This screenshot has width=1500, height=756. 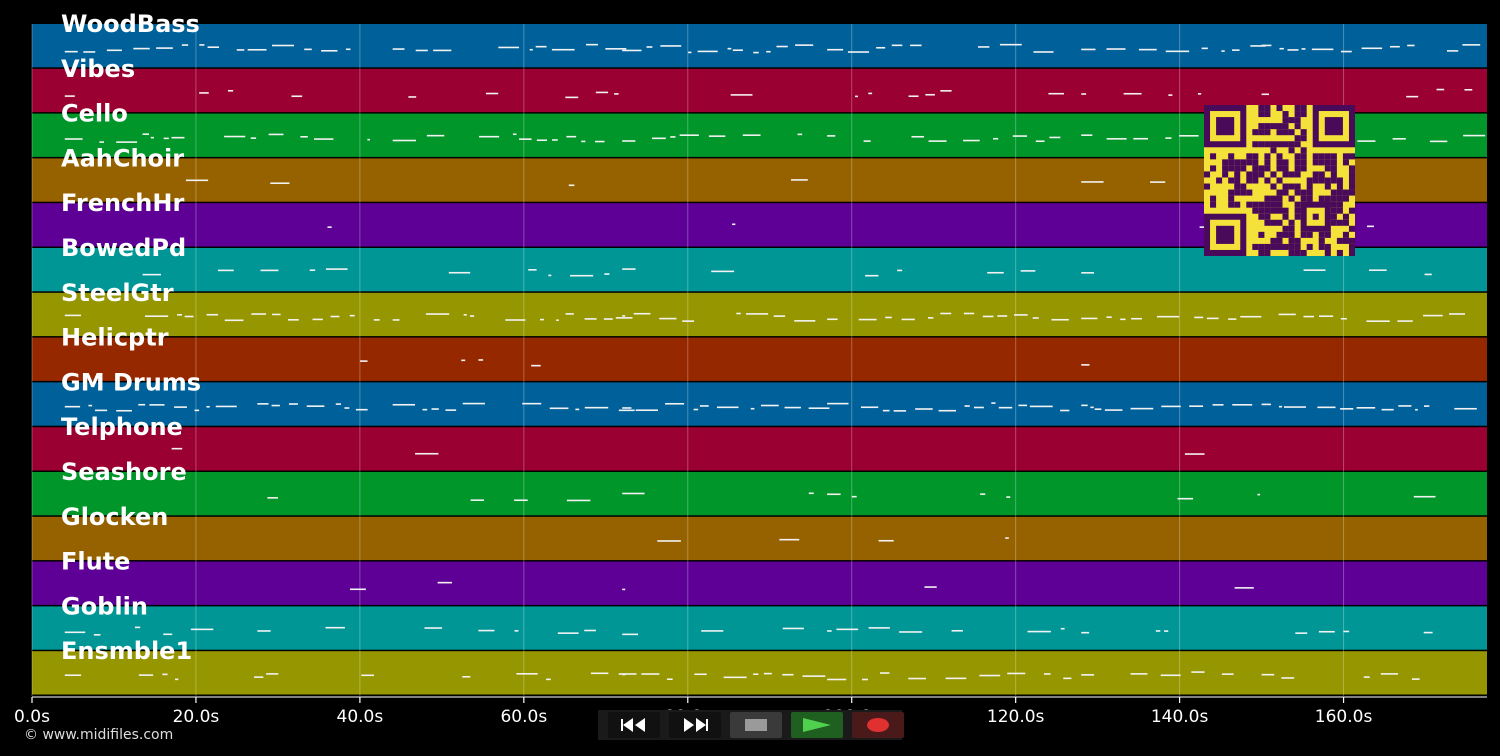 I want to click on rewind-button, so click(x=634, y=725).